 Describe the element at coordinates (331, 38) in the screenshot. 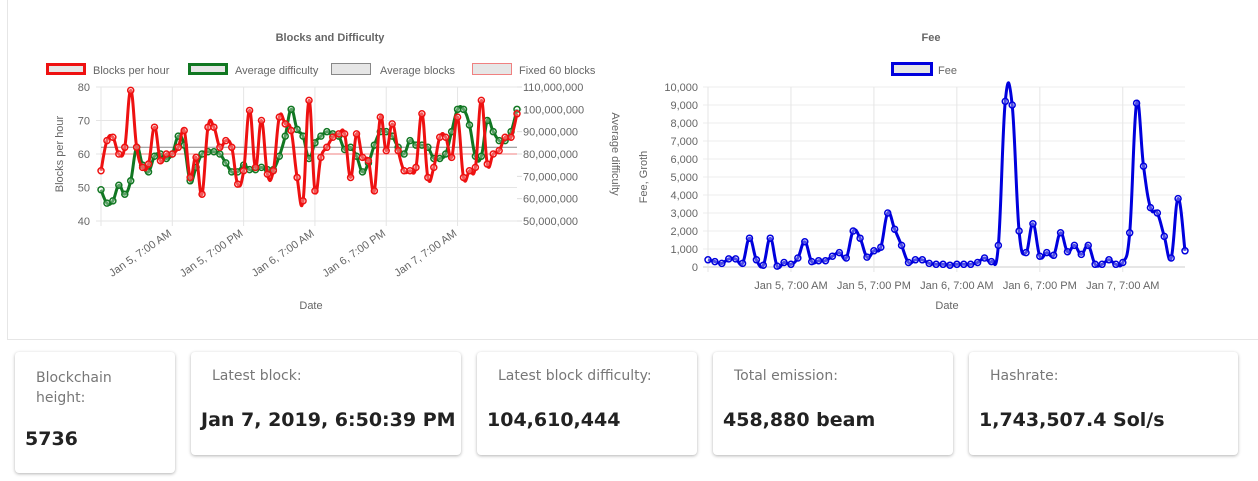

I see `chart-title: Blocks and Difficulty` at that location.